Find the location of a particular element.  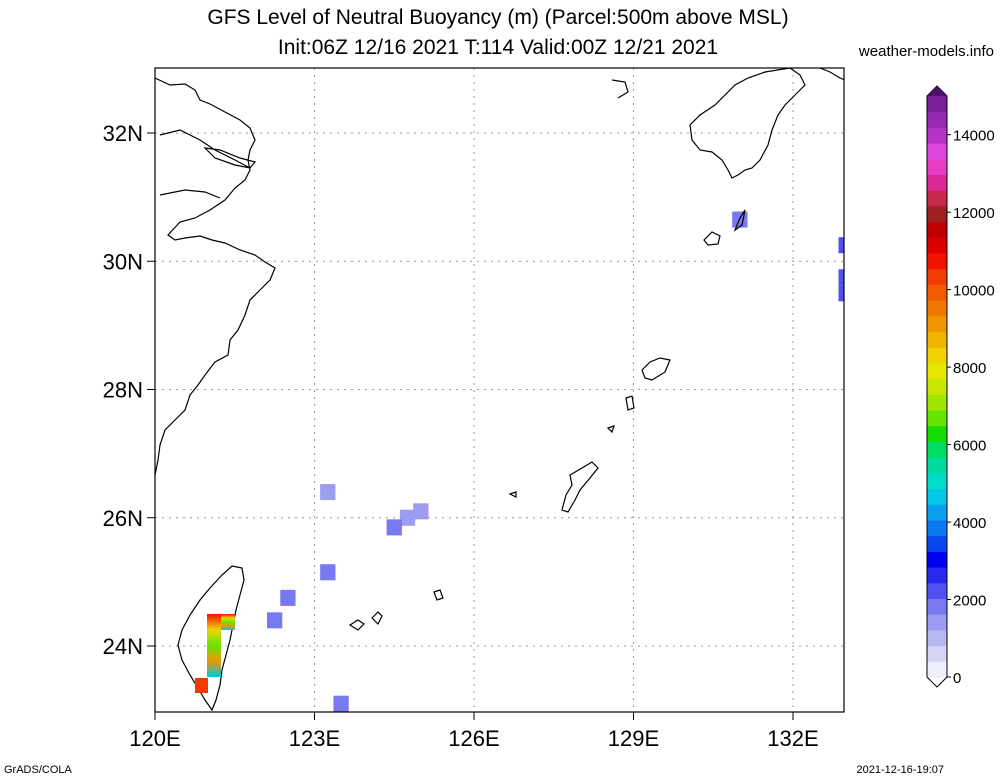

lon-tick-label: 123E is located at coordinates (314, 738).